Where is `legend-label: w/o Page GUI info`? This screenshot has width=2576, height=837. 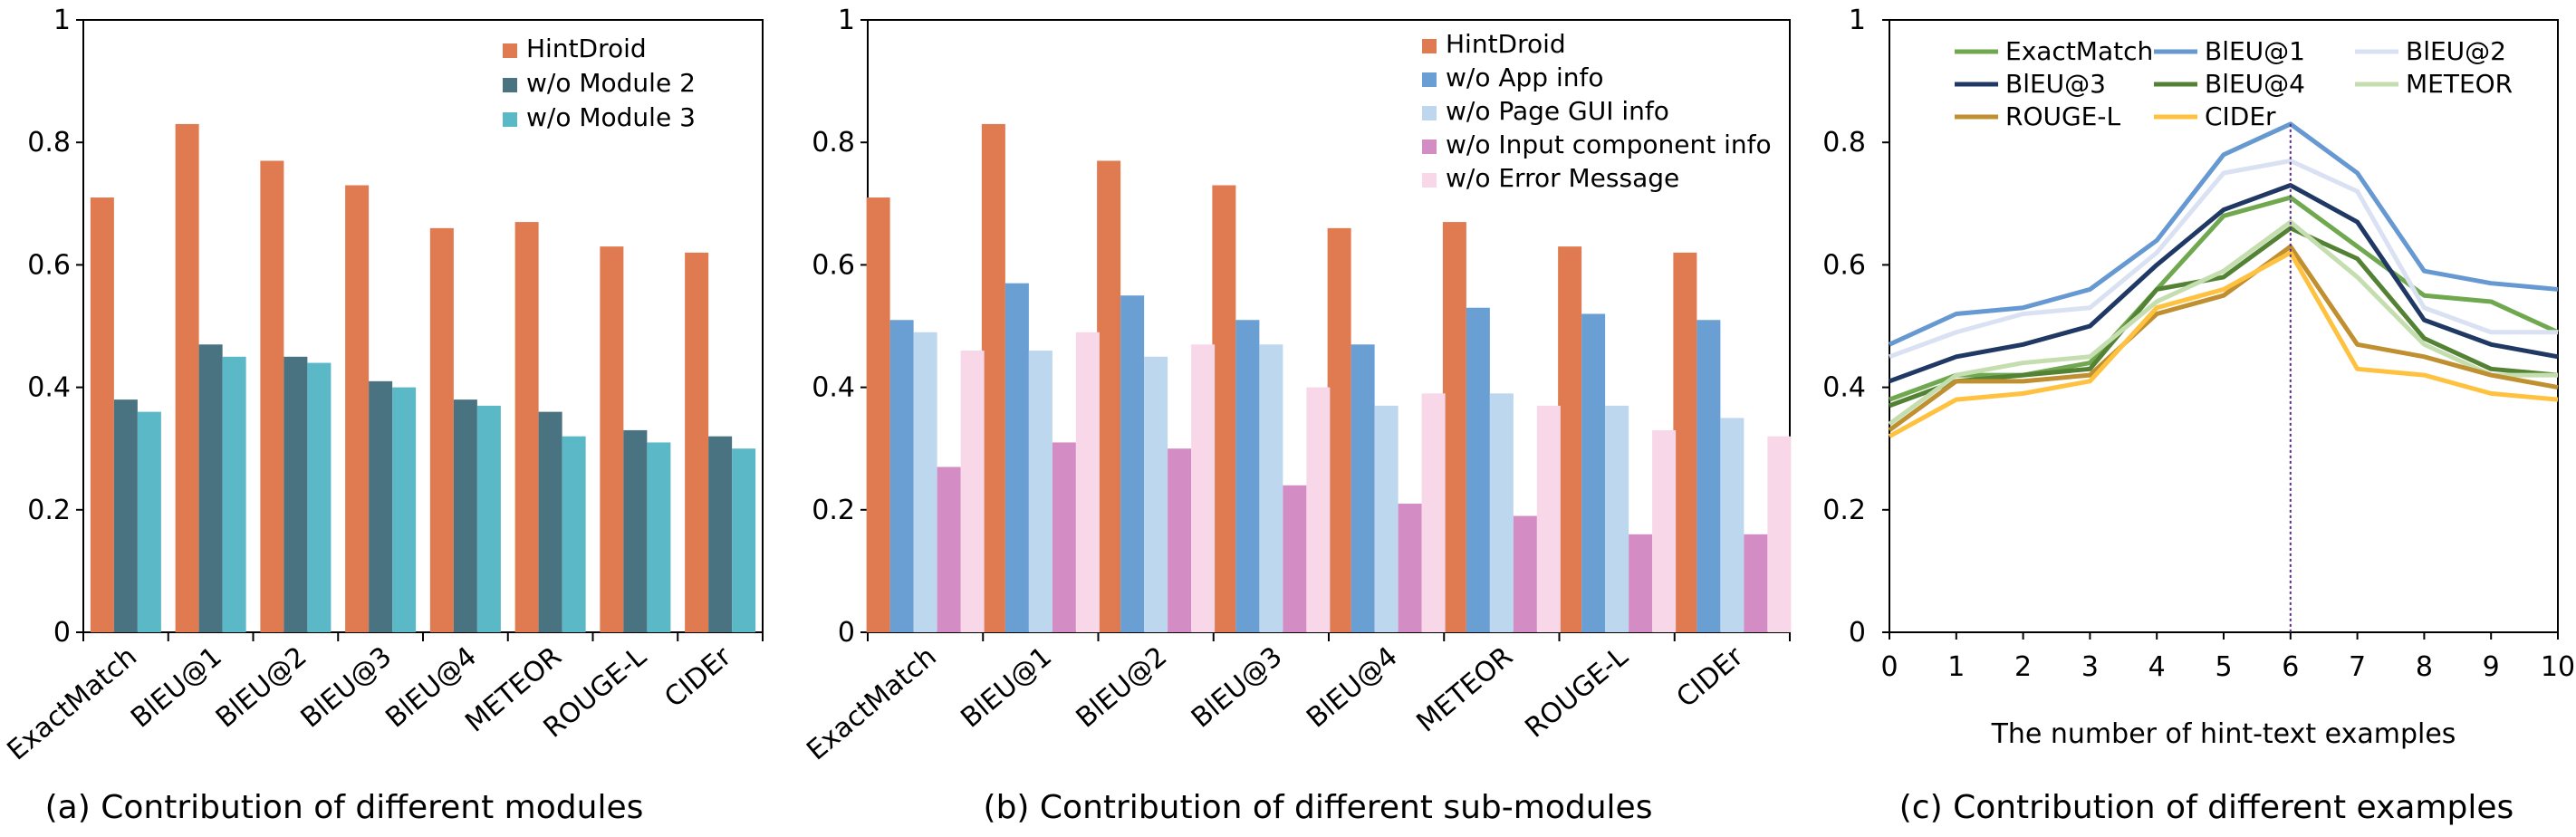
legend-label: w/o Page GUI info is located at coordinates (1557, 111).